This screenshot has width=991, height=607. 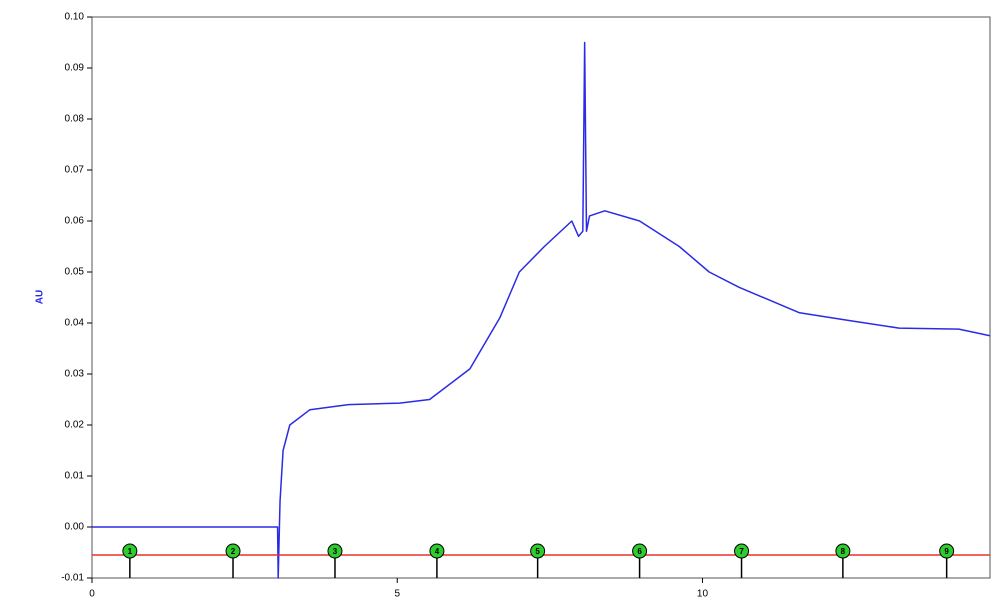 I want to click on y-tick-label: 0.10, so click(x=75, y=17).